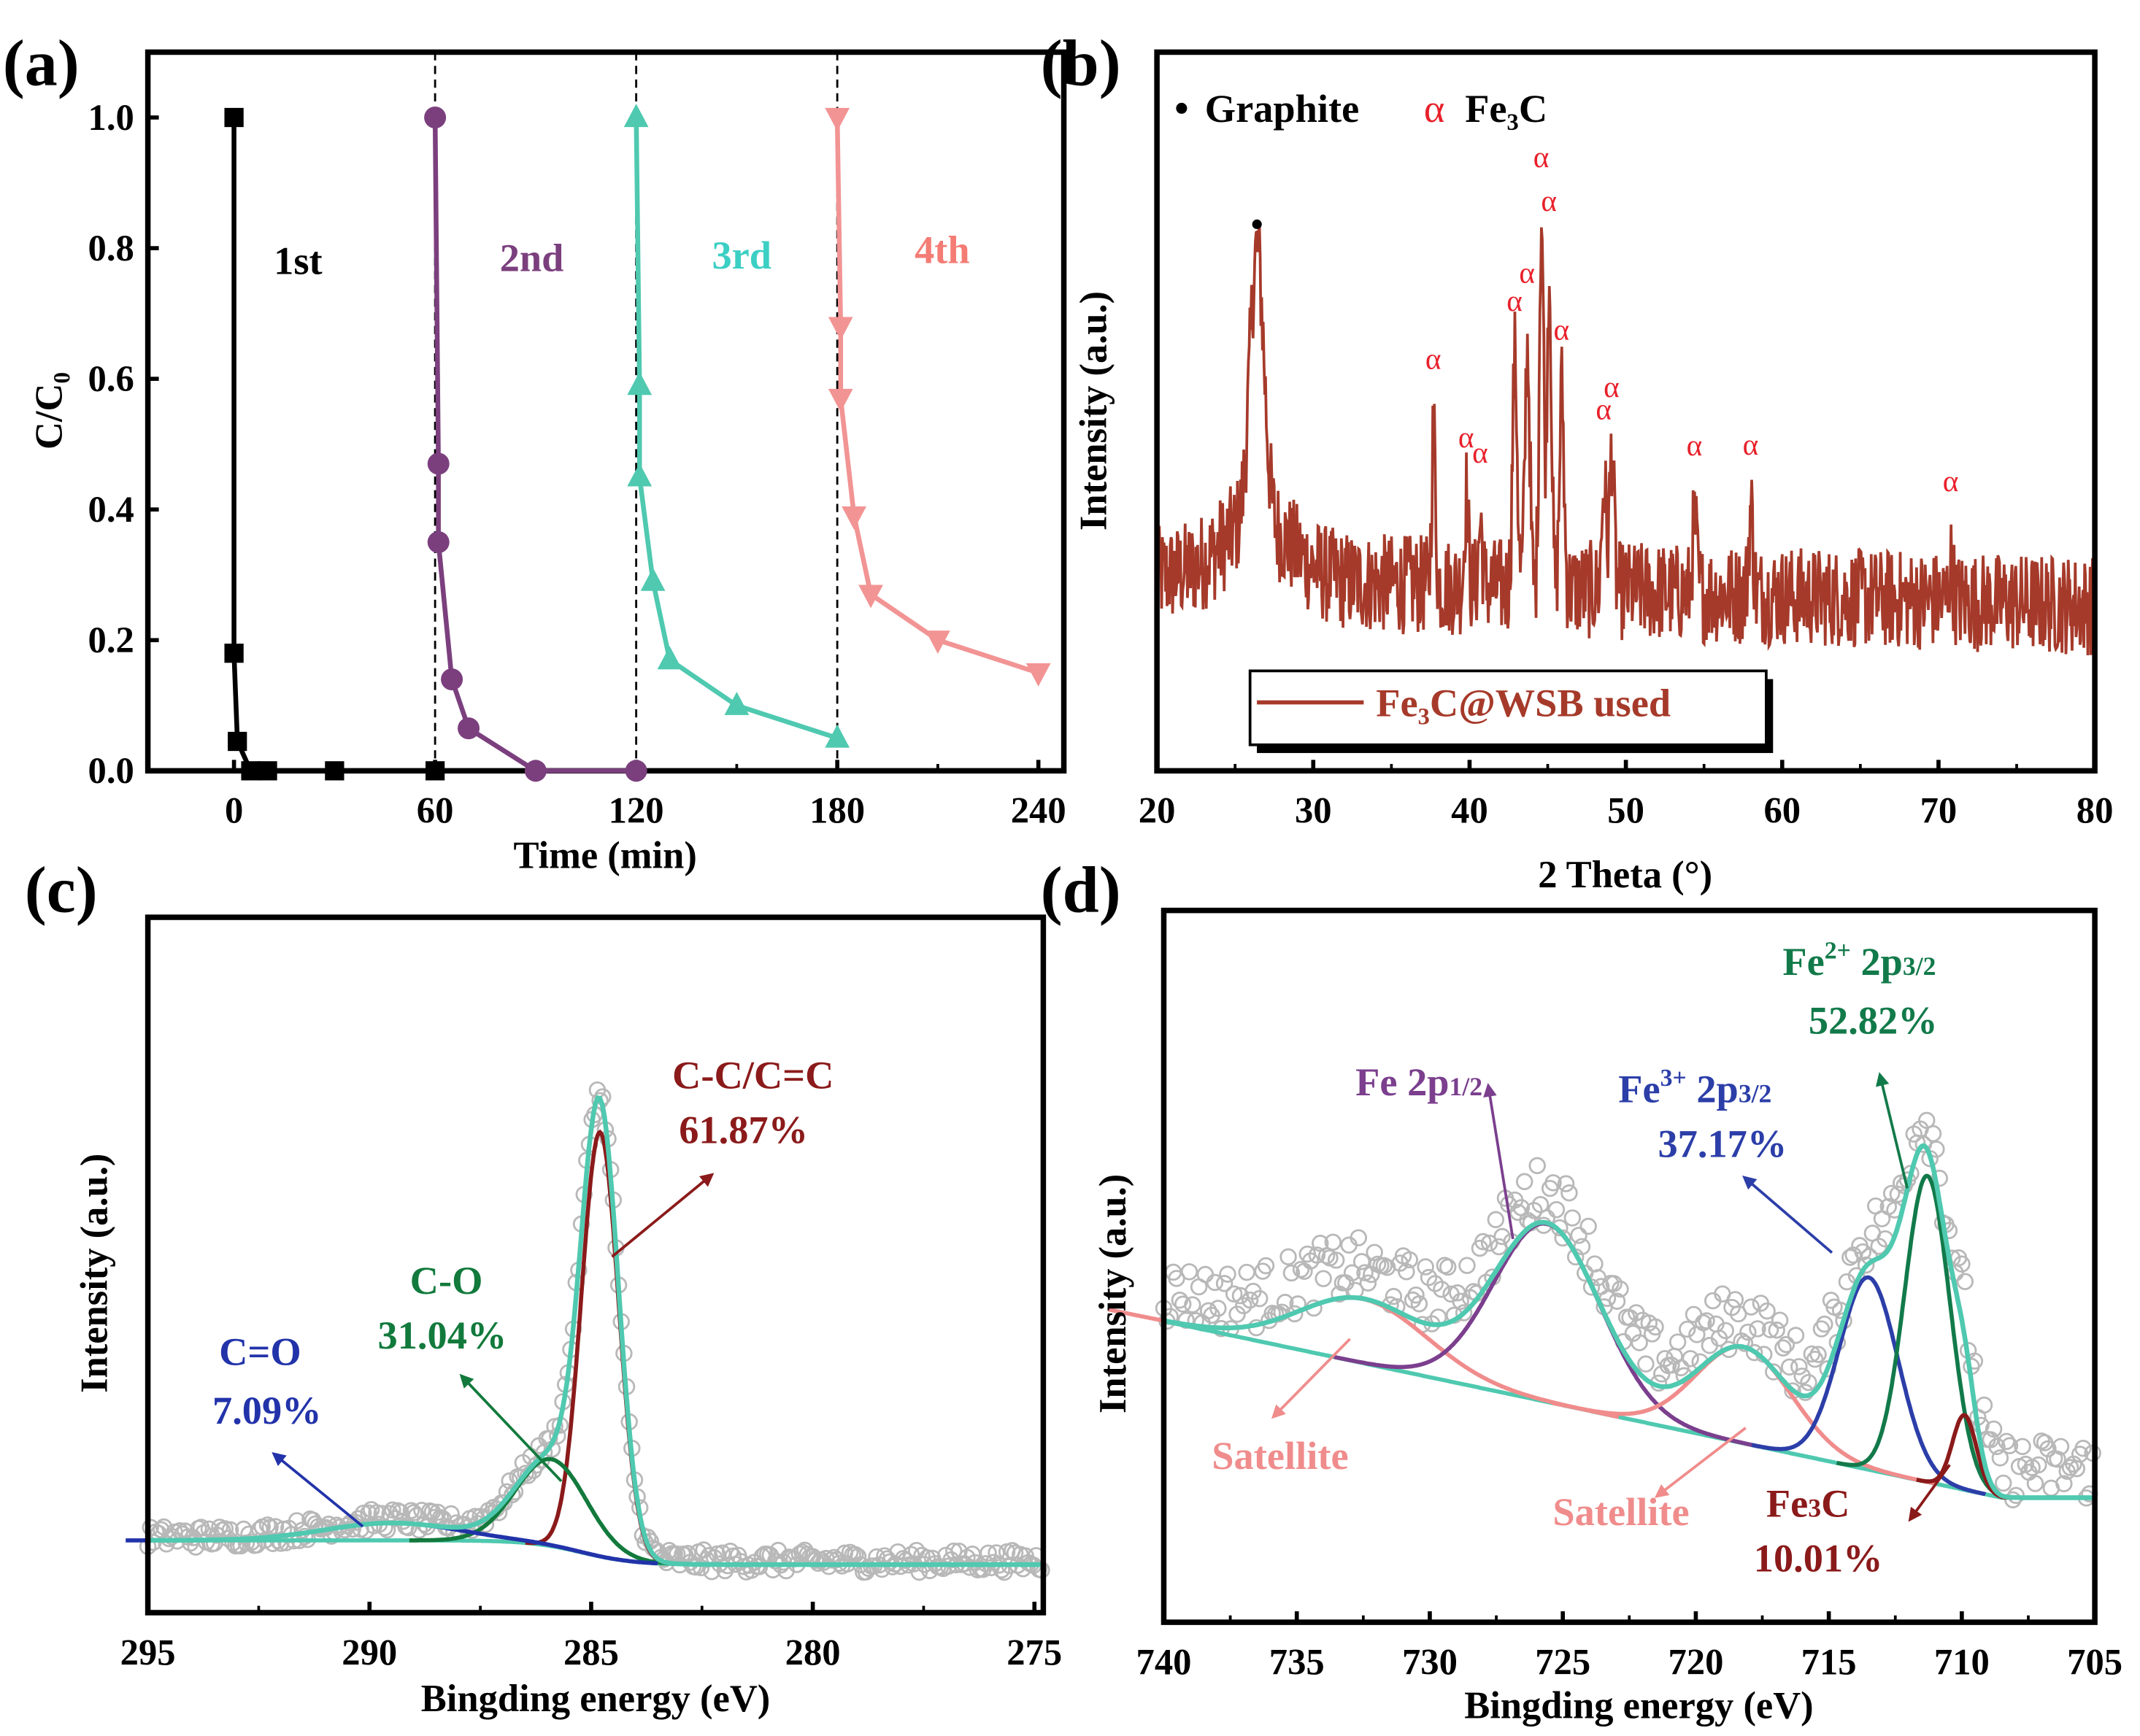  Describe the element at coordinates (1722, 1143) in the screenshot. I see `annotation-fe3-percent: 37.17%` at that location.